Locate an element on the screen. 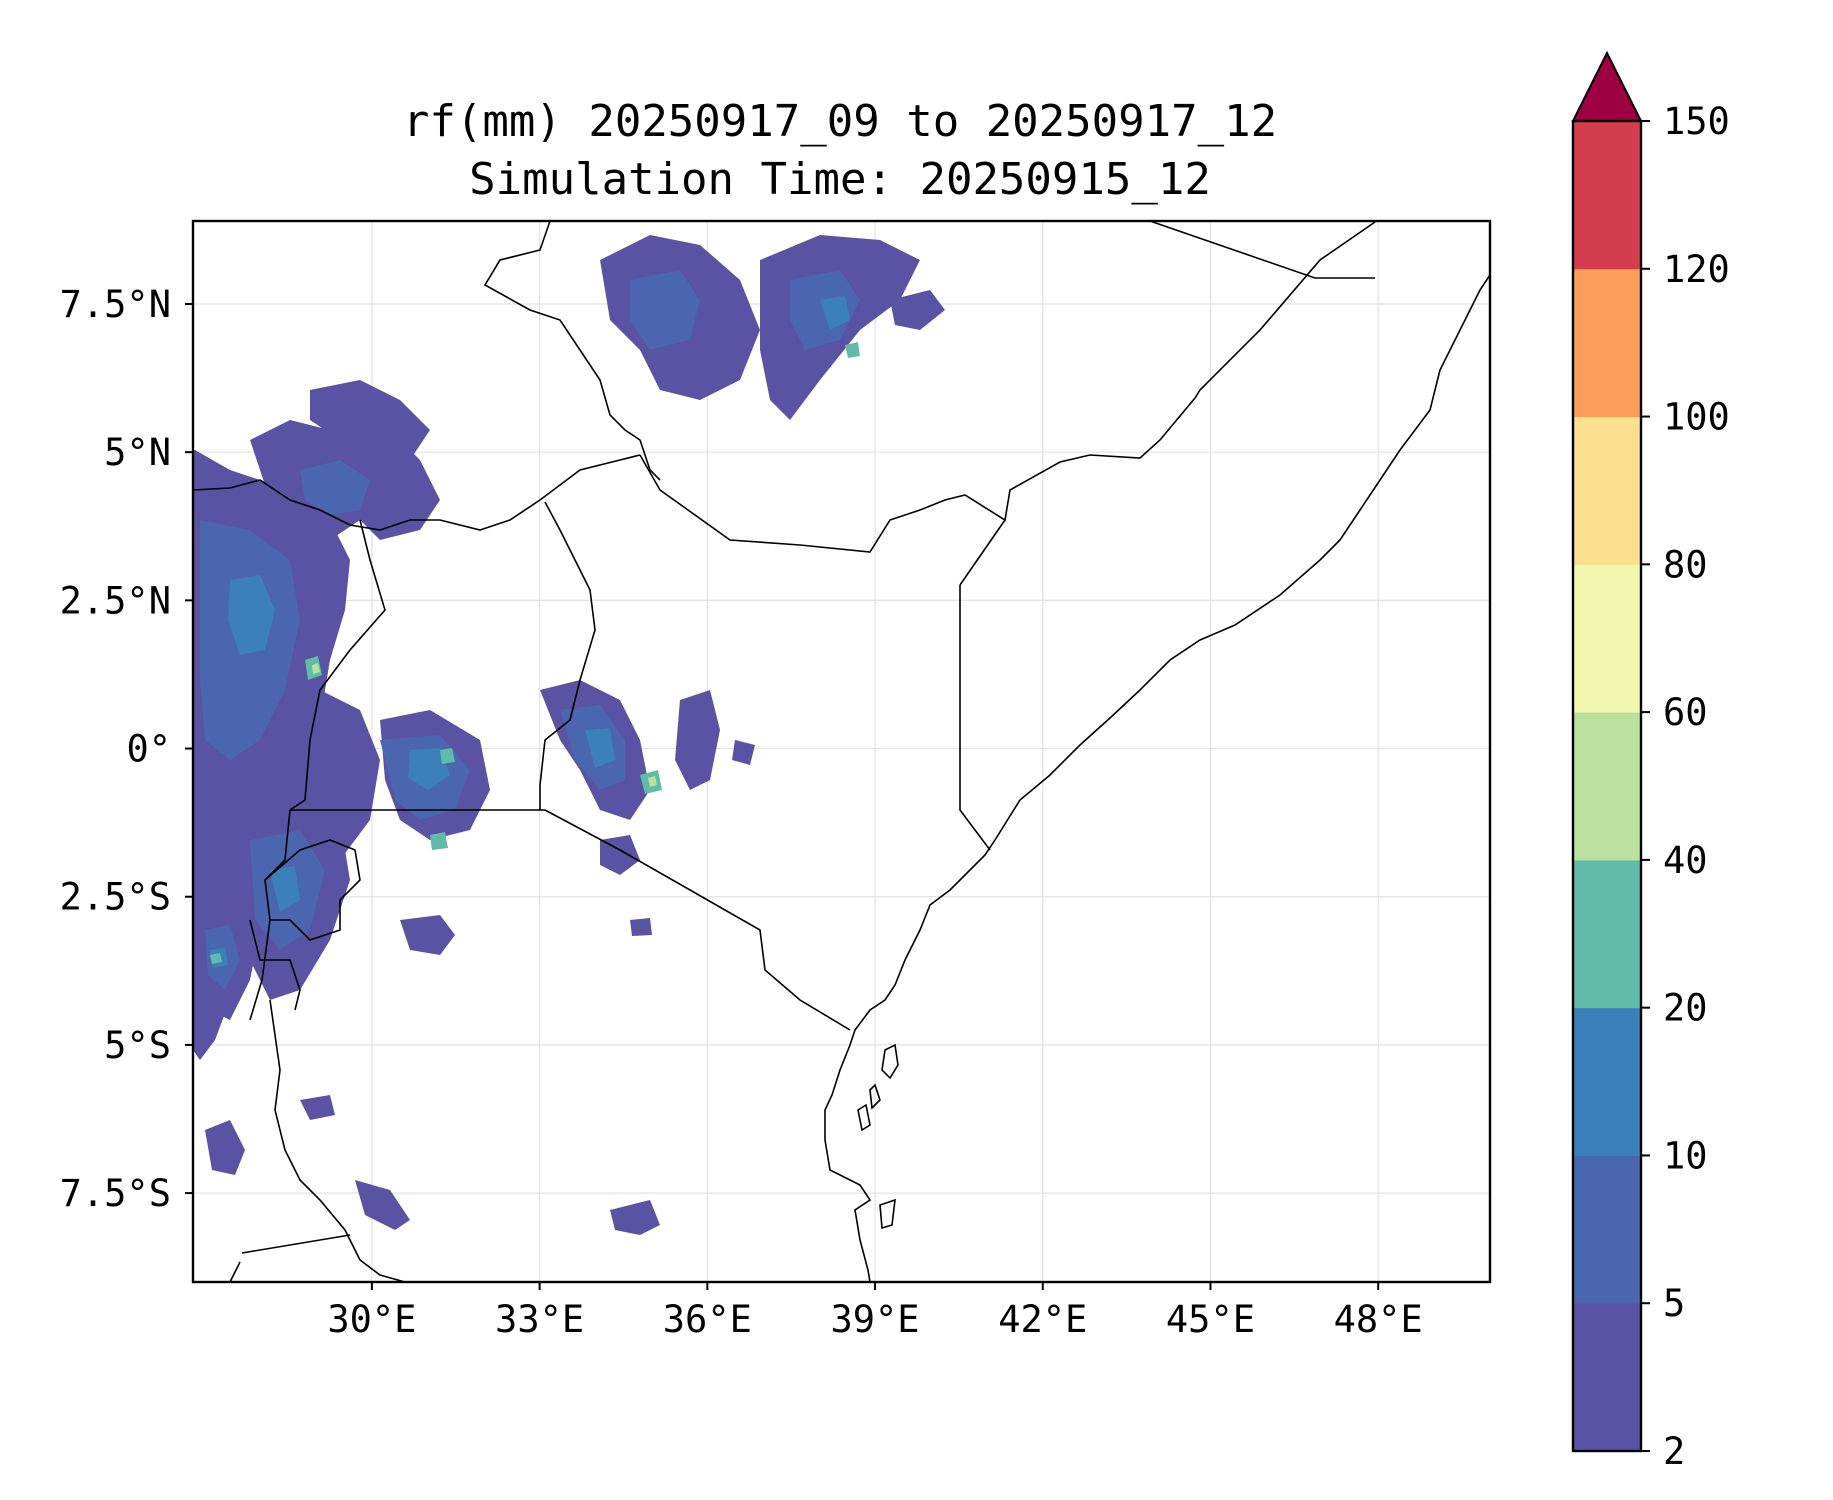 Image resolution: width=1833 pixels, height=1500 pixels. title-line-2: Simulation Time: 20250915_12 is located at coordinates (840, 179).